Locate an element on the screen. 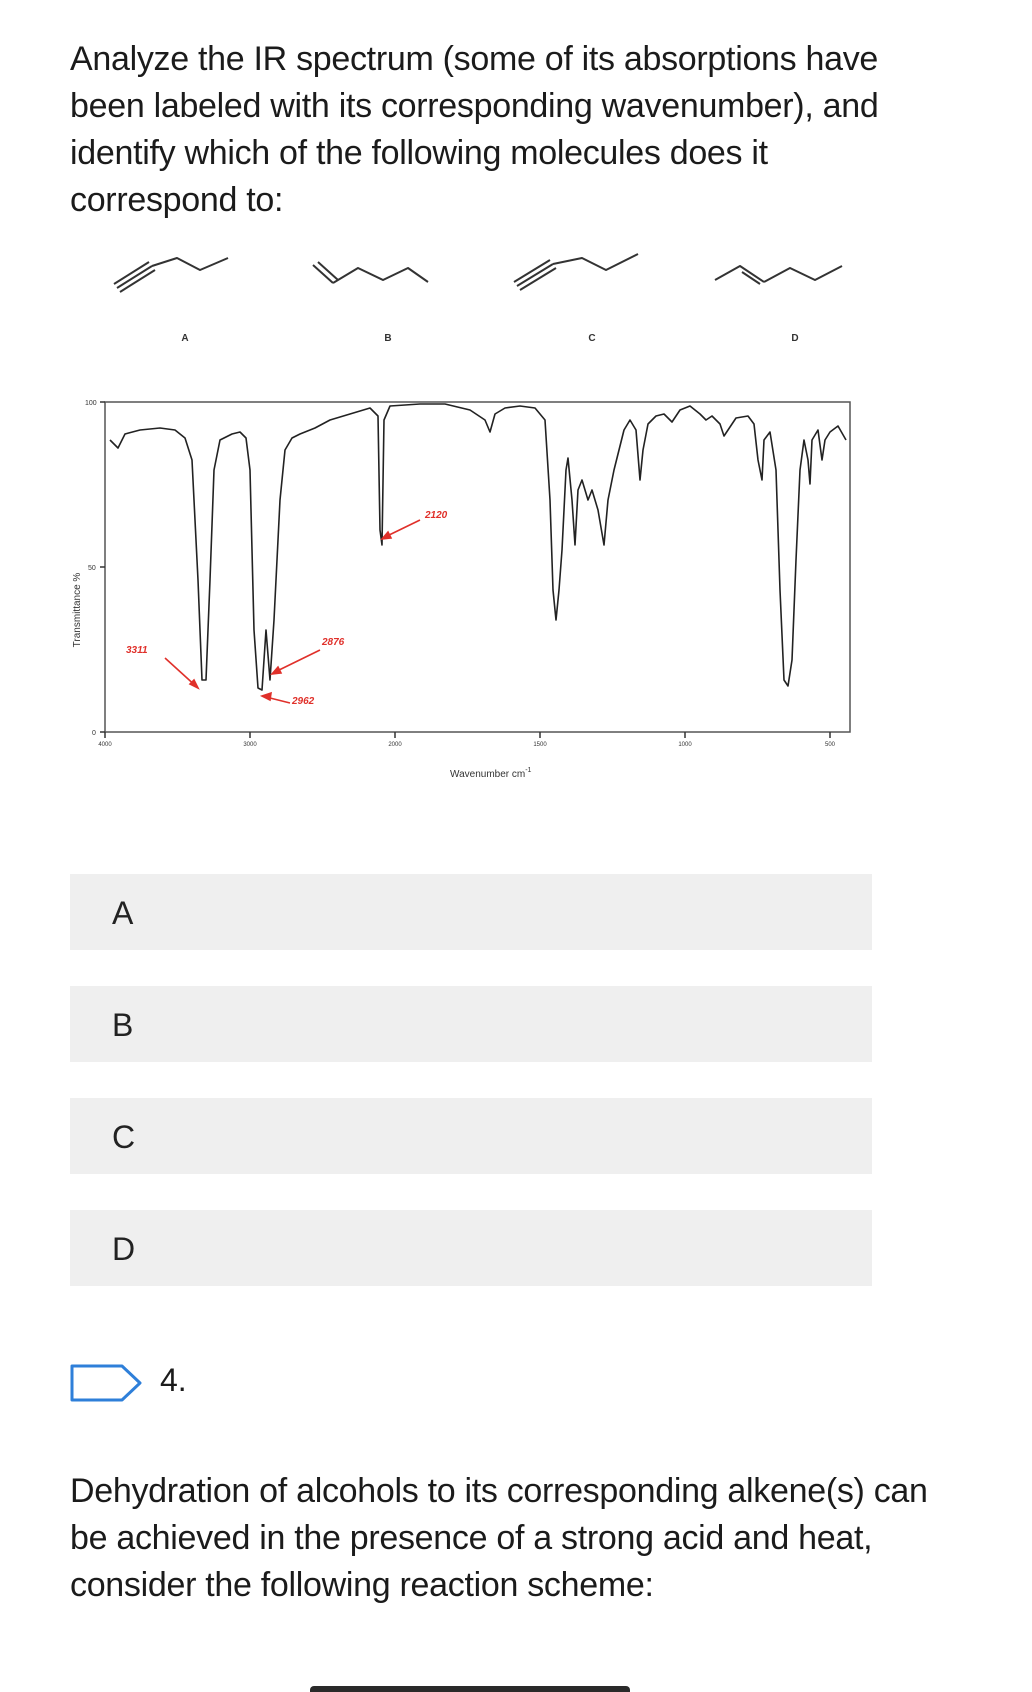 The height and width of the screenshot is (1692, 1032). annotation-2120: 2120 is located at coordinates (436, 515).